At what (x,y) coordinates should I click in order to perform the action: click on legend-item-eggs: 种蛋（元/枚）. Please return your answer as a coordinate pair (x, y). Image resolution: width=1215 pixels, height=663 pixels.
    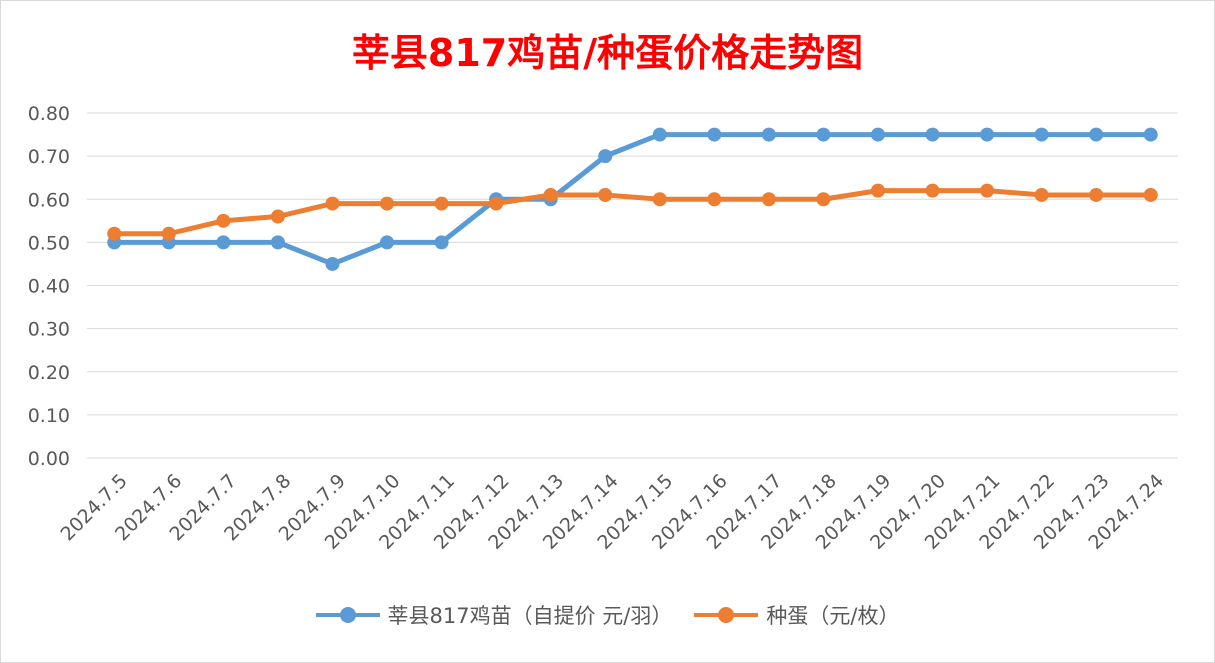
    Looking at the image, I should click on (796, 615).